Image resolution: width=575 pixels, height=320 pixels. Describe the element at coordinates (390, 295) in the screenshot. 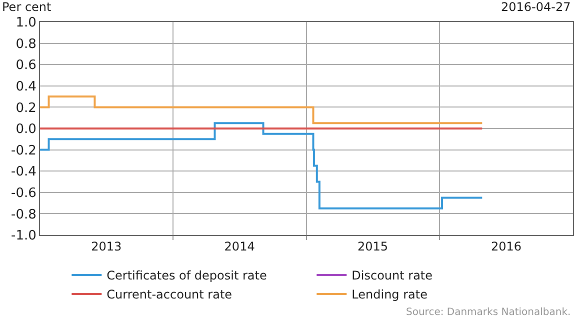

I see `legend-label: Lending rate` at that location.